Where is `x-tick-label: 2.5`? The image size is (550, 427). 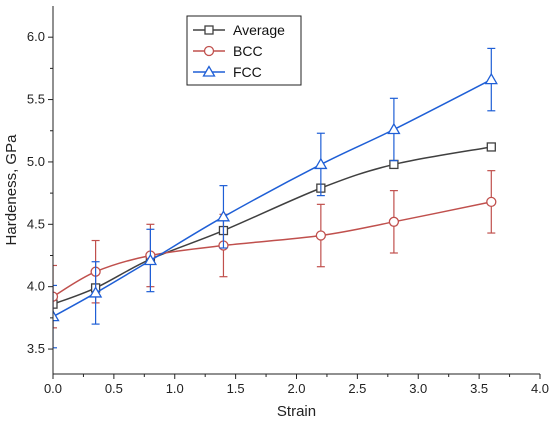 x-tick-label: 2.5 is located at coordinates (357, 388).